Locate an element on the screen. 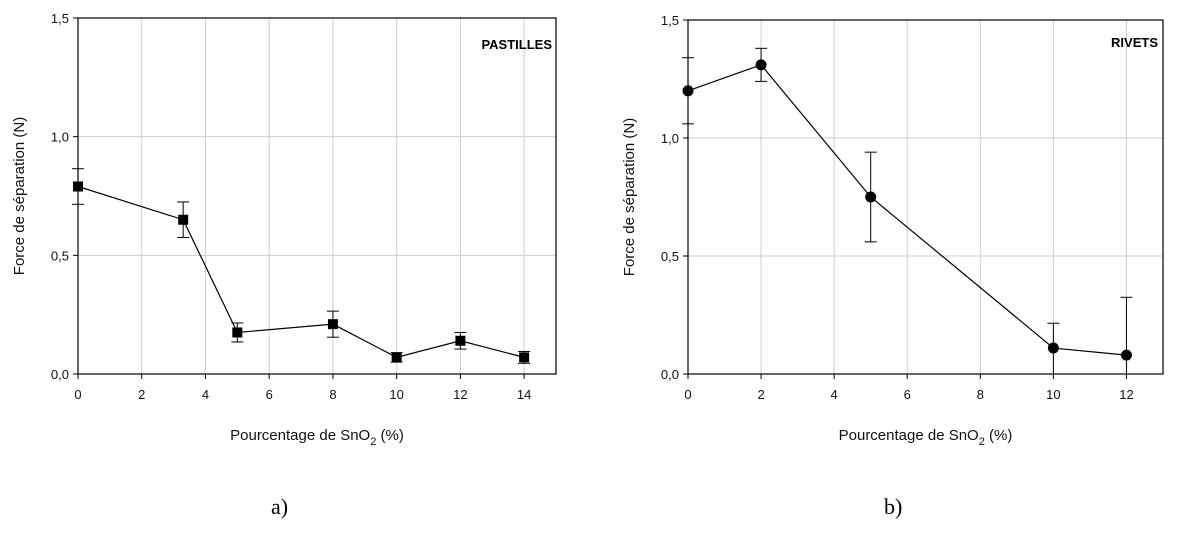 The width and height of the screenshot is (1181, 545). series-line is located at coordinates (301, 272).